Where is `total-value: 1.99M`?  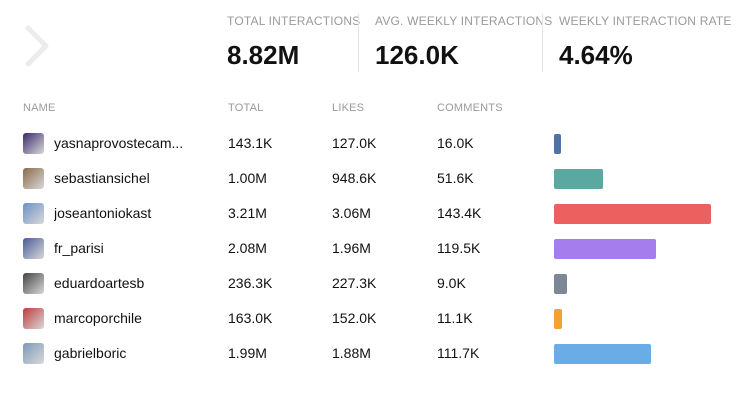
total-value: 1.99M is located at coordinates (247, 353).